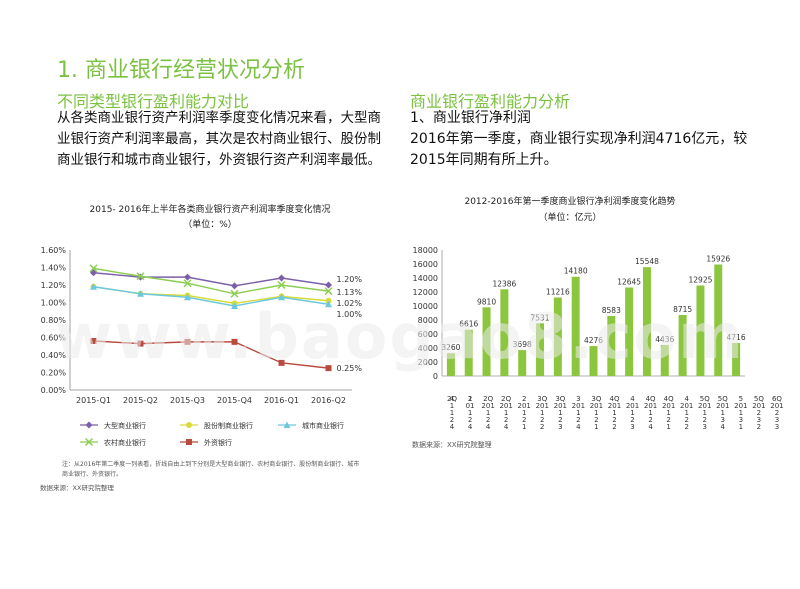 This screenshot has height=589, width=800. What do you see at coordinates (77, 488) in the screenshot?
I see `line-chart-source: 数据来源：XX研究院整理` at bounding box center [77, 488].